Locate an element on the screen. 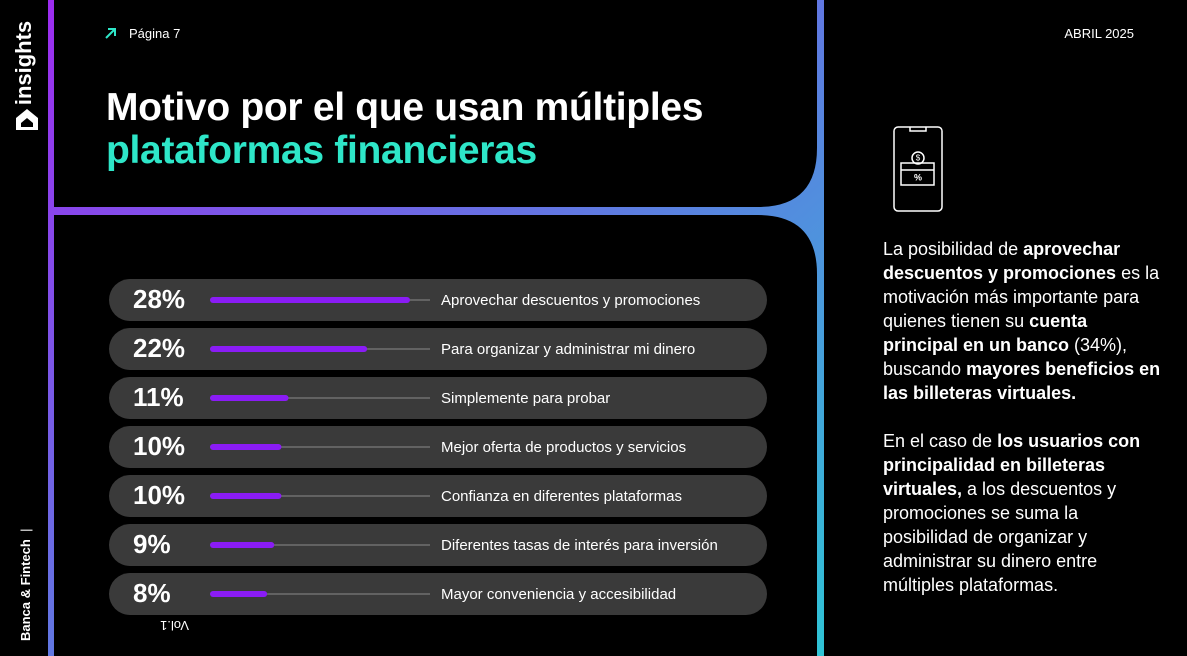 The image size is (1187, 656). phone-icon is located at coordinates (918, 169).